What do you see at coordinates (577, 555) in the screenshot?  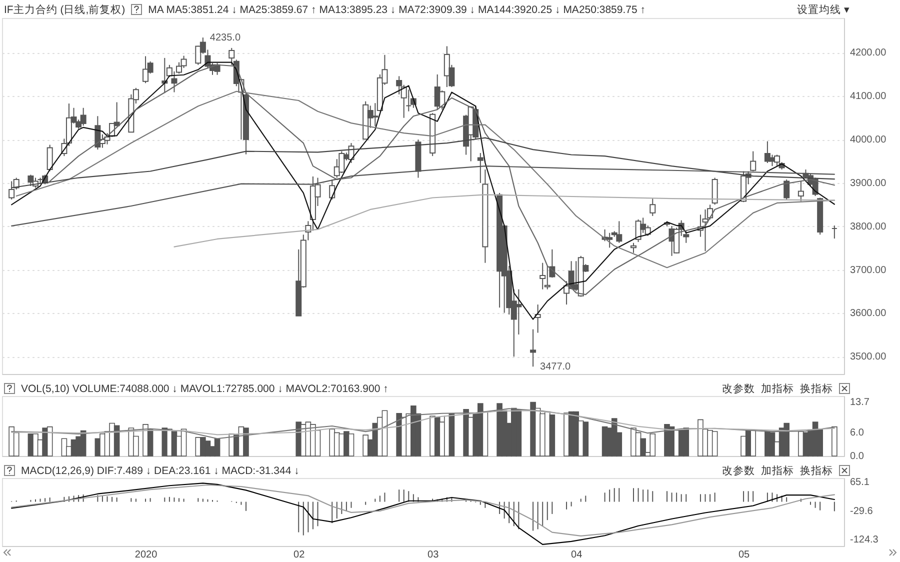 I see `x-tick-label: 04` at bounding box center [577, 555].